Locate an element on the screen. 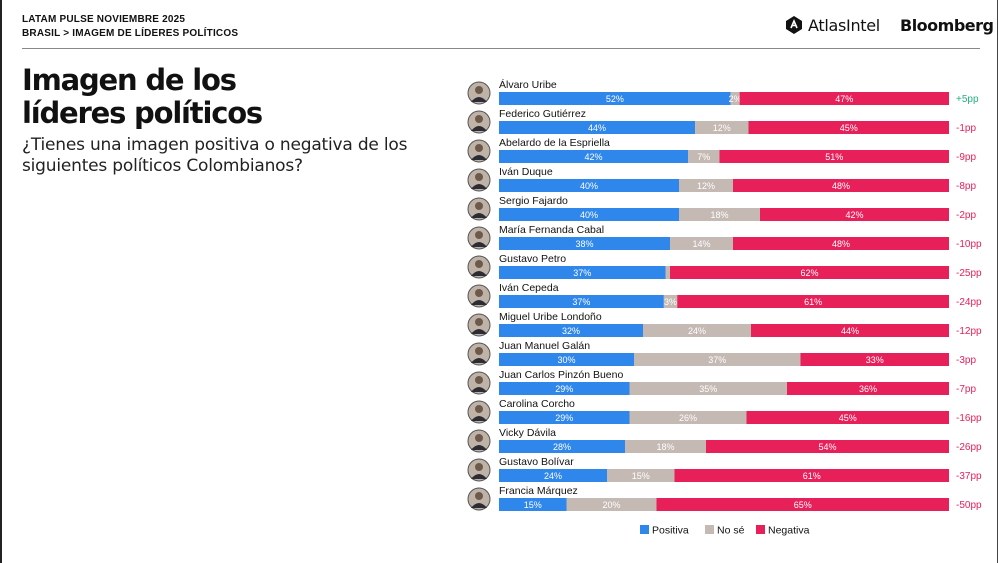 The height and width of the screenshot is (563, 998). data-label: 32% is located at coordinates (571, 331).